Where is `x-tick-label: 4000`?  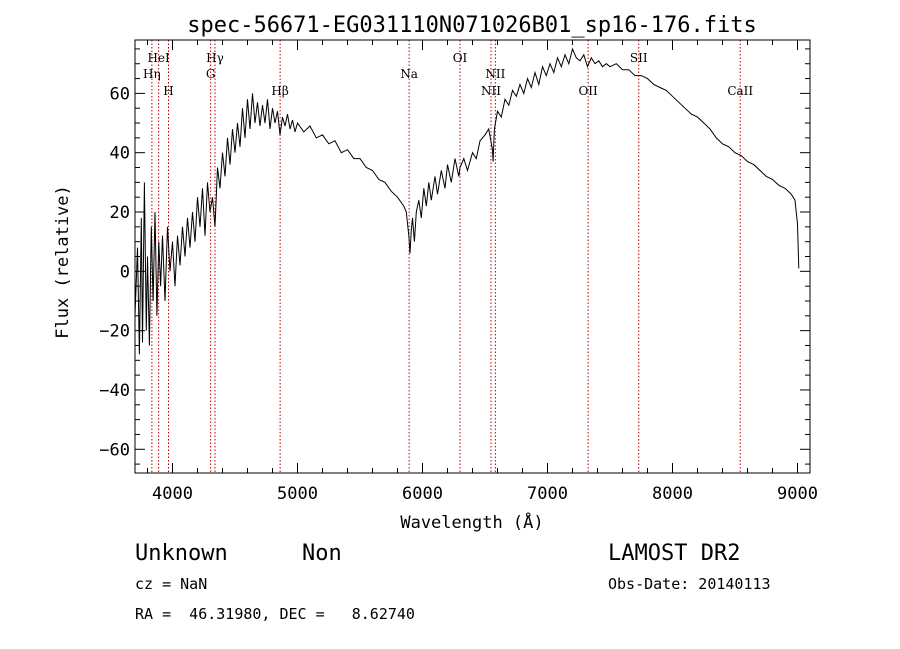 x-tick-label: 4000 is located at coordinates (172, 494).